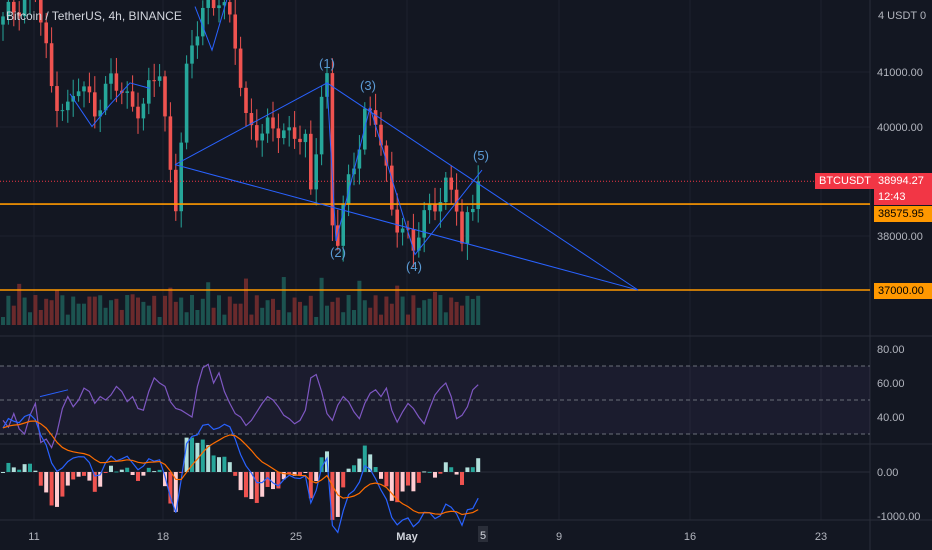  What do you see at coordinates (94, 16) in the screenshot?
I see `symbol-title: Bitcoin / TetherUS, 4h, BINANCE` at bounding box center [94, 16].